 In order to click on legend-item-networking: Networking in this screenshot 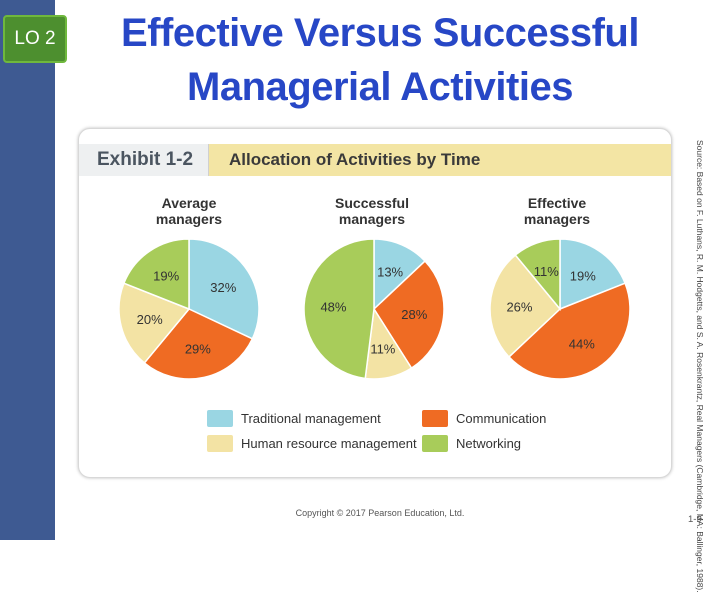, I will do `click(471, 443)`.